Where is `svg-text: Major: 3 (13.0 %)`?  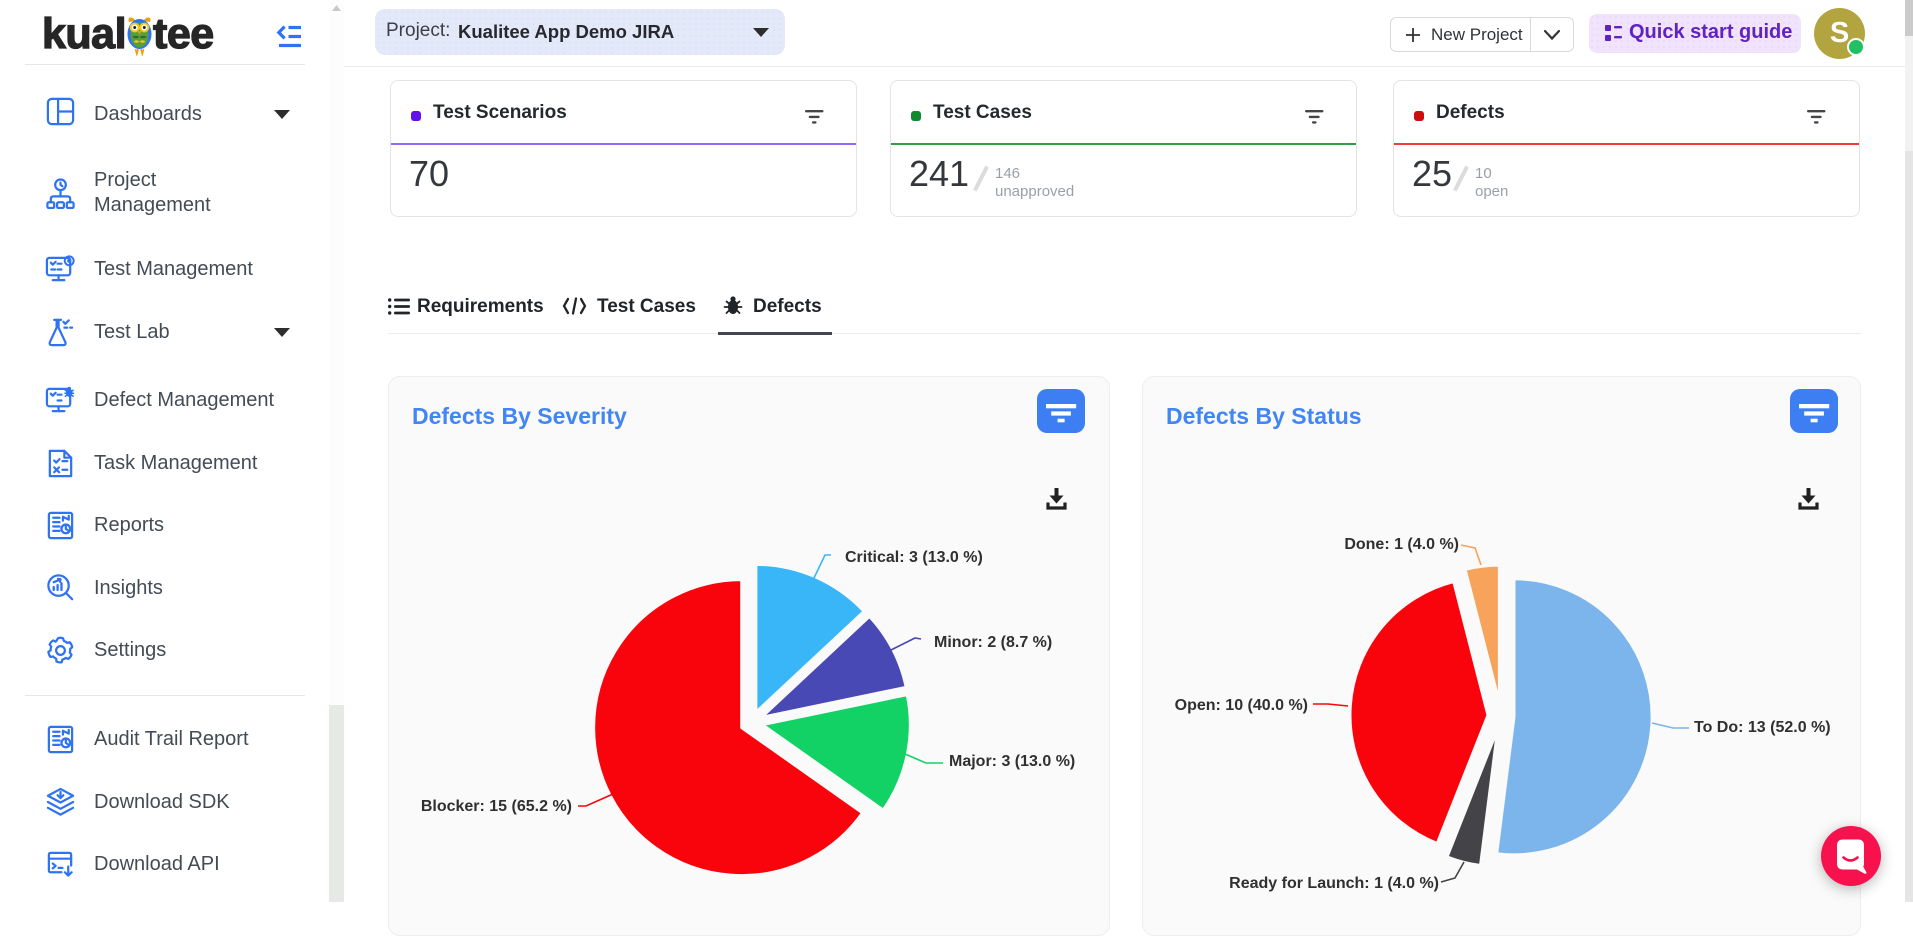
svg-text: Major: 3 (13.0 %) is located at coordinates (1012, 761).